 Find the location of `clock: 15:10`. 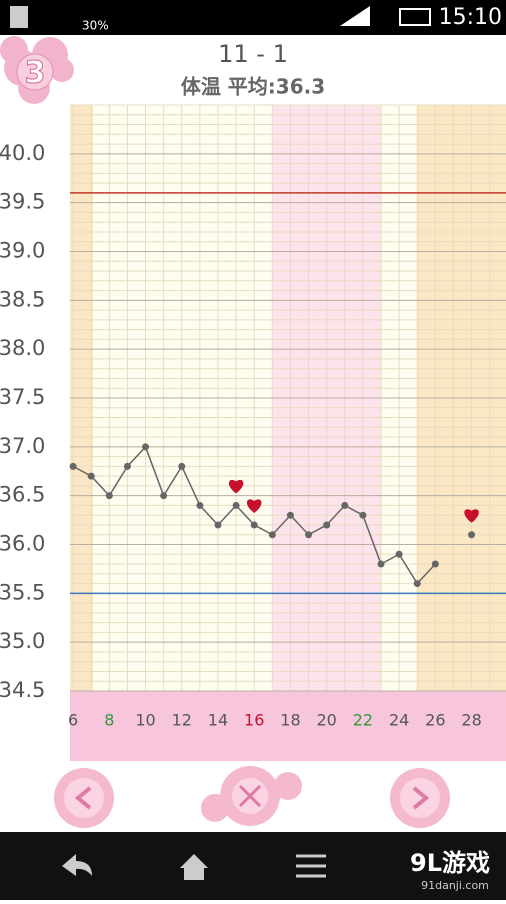

clock: 15:10 is located at coordinates (470, 17).